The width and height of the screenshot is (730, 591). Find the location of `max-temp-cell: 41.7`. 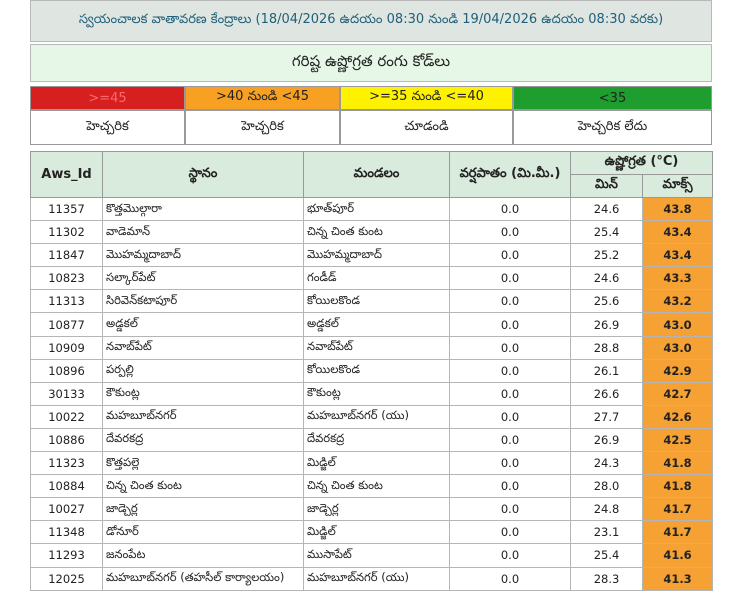

max-temp-cell: 41.7 is located at coordinates (677, 509).